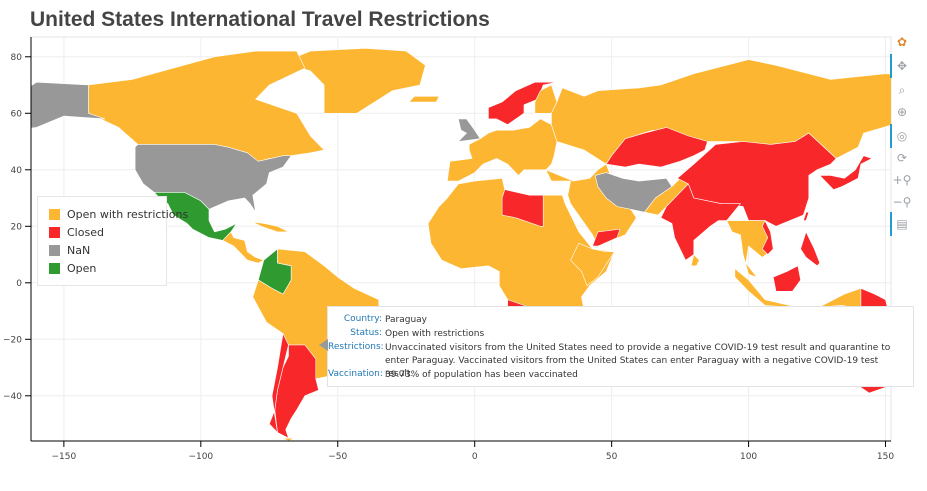  What do you see at coordinates (12, 397) in the screenshot?
I see `y-tick-label: −40` at bounding box center [12, 397].